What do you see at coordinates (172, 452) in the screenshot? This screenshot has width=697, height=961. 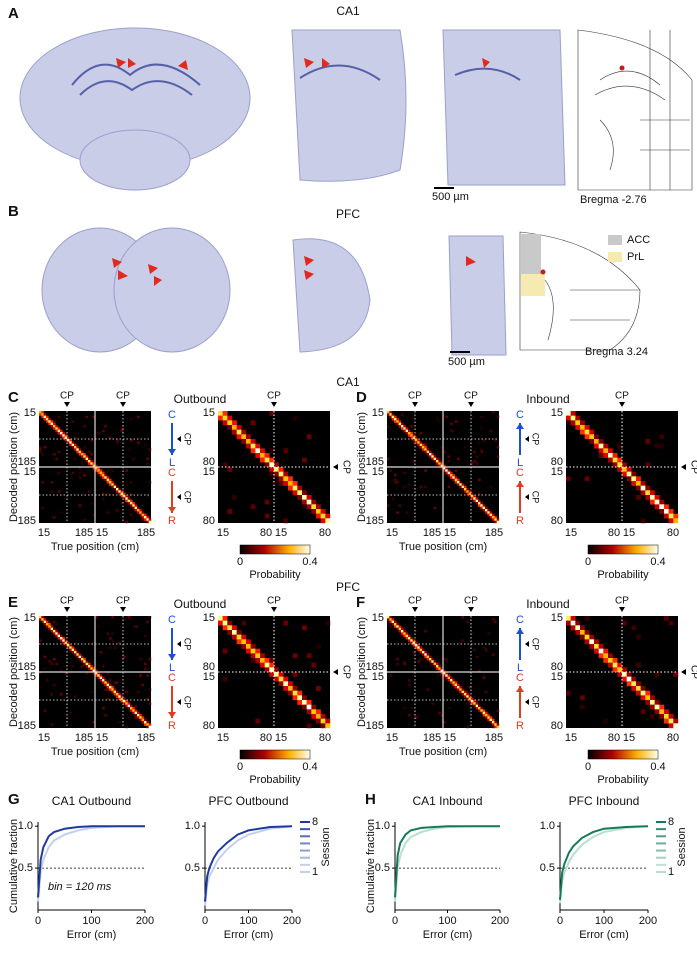 I see `arrow-head` at bounding box center [172, 452].